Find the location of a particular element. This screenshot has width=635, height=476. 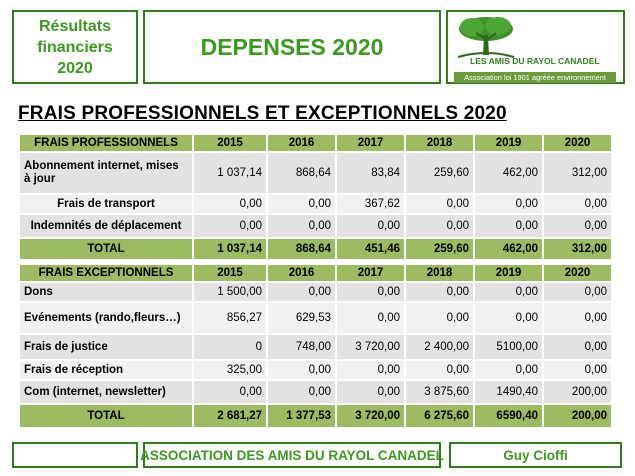

table-header-label: FRAIS PROFESSIONNELS is located at coordinates (106, 143).